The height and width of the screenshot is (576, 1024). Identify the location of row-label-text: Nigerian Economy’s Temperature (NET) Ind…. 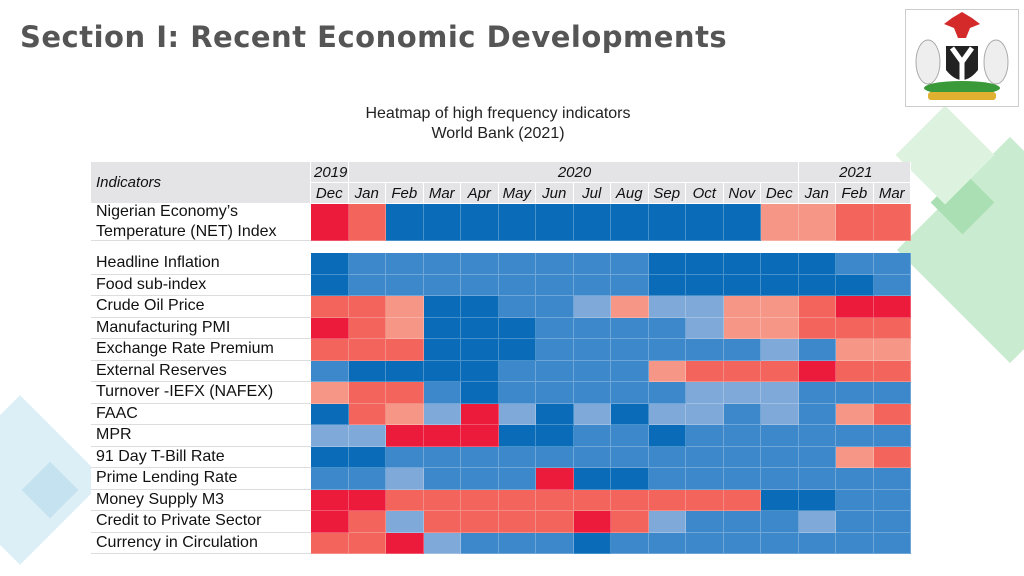
(186, 221).